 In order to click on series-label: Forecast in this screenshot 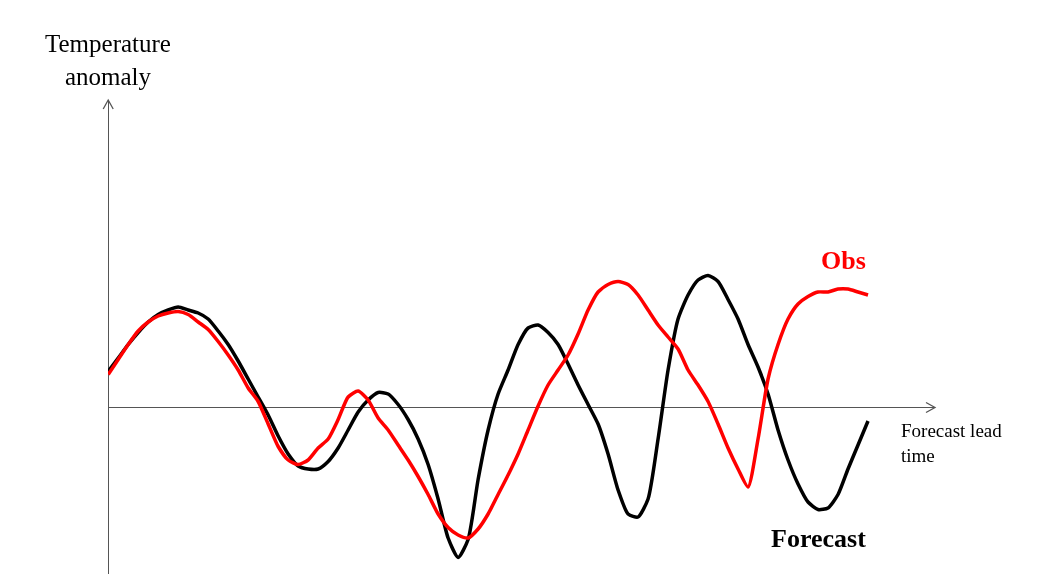, I will do `click(819, 538)`.